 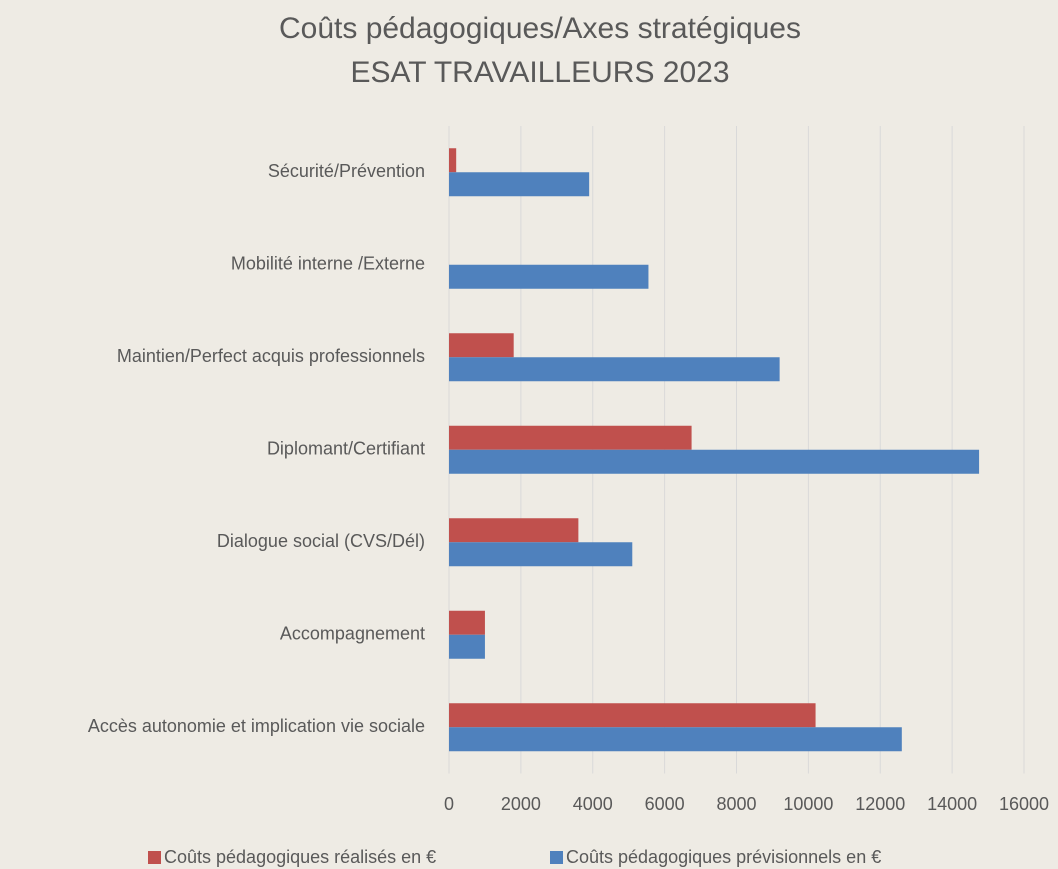 I want to click on chart-title: ESAT TRAVAILLEURS 2023, so click(x=539, y=72).